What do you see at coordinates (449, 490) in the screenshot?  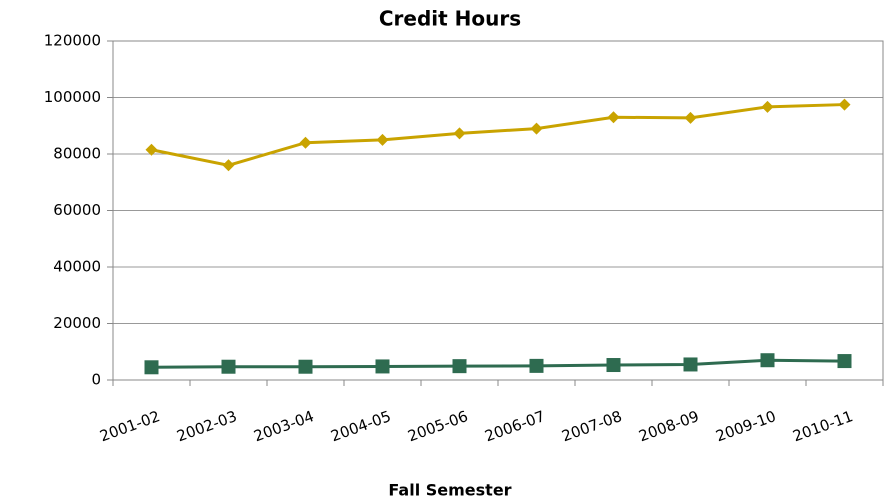 I see `x-axis-label: Fall Semester` at bounding box center [449, 490].